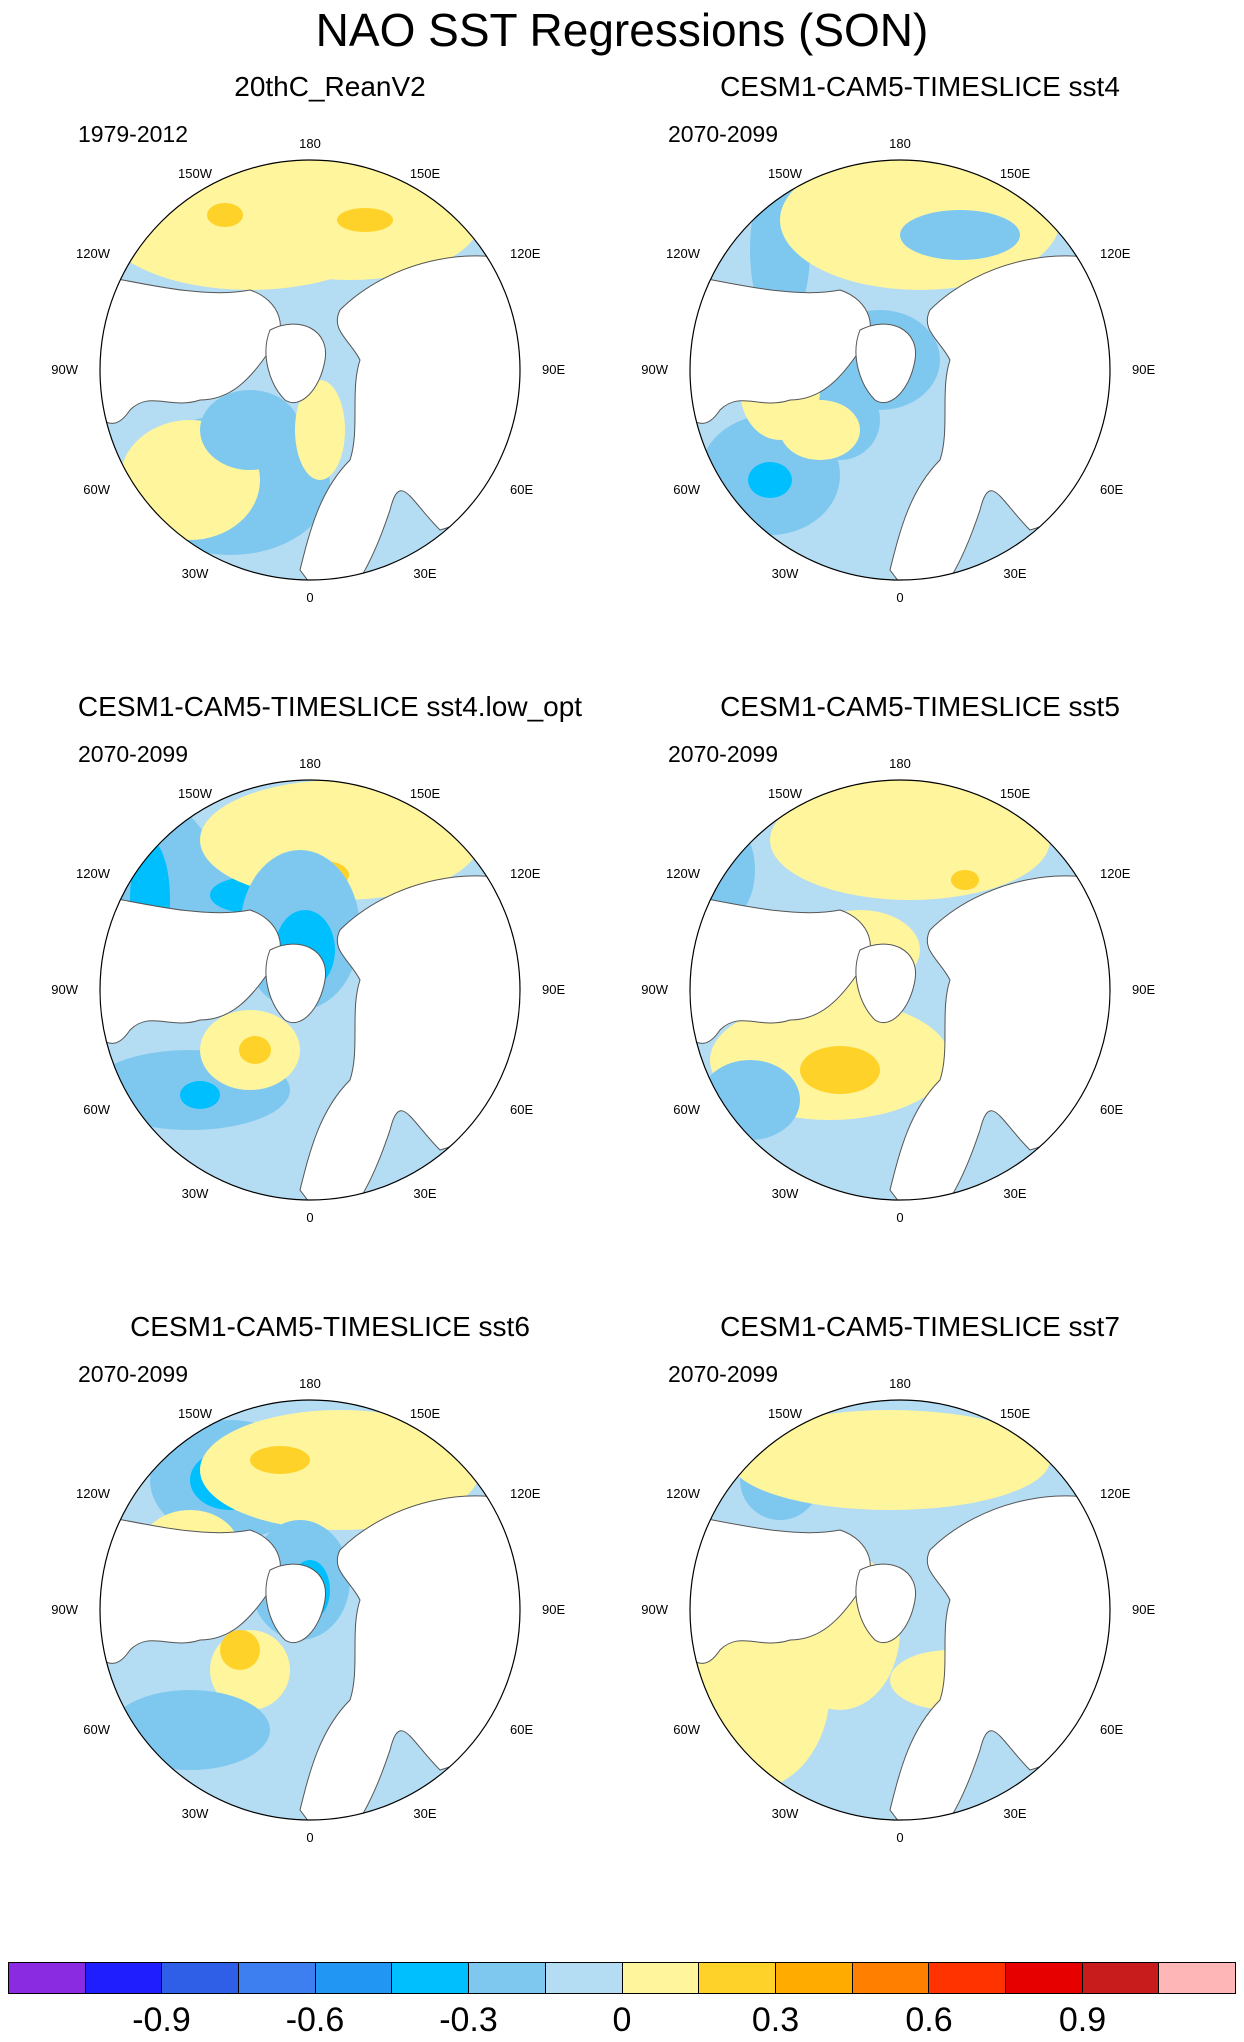 The width and height of the screenshot is (1244, 2042). Describe the element at coordinates (622, 2020) in the screenshot. I see `colorbar-tick-label: 0` at that location.